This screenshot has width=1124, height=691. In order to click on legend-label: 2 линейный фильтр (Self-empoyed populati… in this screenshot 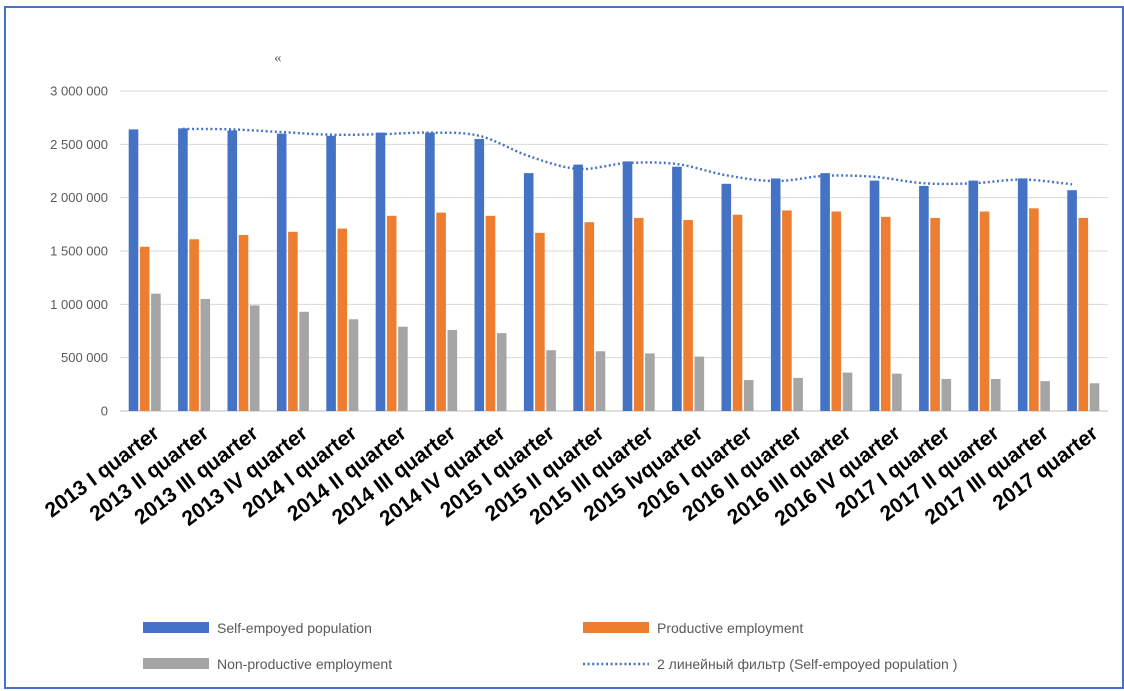, I will do `click(807, 664)`.